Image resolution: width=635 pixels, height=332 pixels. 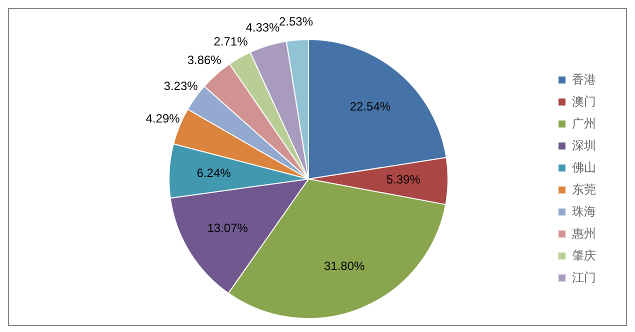 What do you see at coordinates (403, 179) in the screenshot?
I see `data-label: 5.39%` at bounding box center [403, 179].